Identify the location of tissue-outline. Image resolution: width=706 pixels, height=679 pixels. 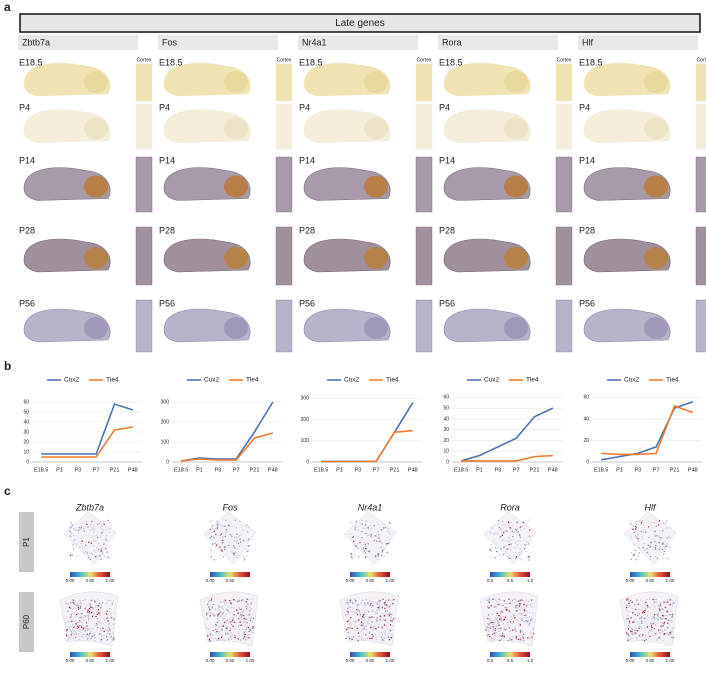
(510, 538).